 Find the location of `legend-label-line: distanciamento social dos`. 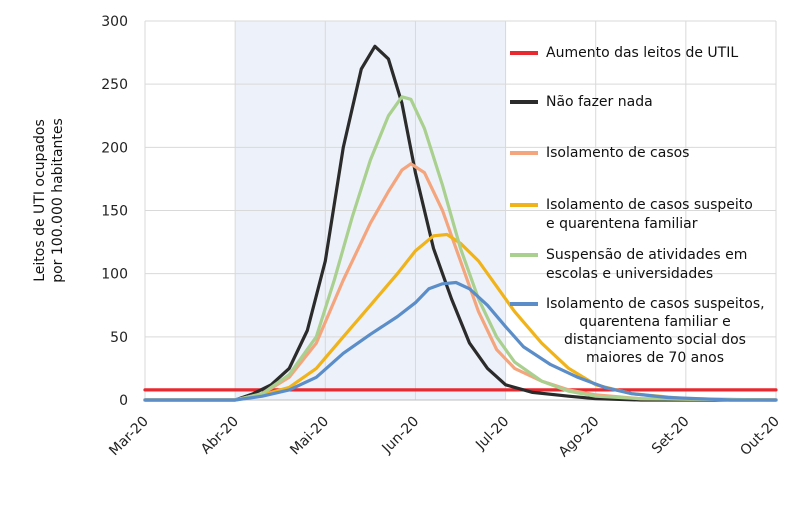

legend-label-line: distanciamento social dos is located at coordinates (655, 340).